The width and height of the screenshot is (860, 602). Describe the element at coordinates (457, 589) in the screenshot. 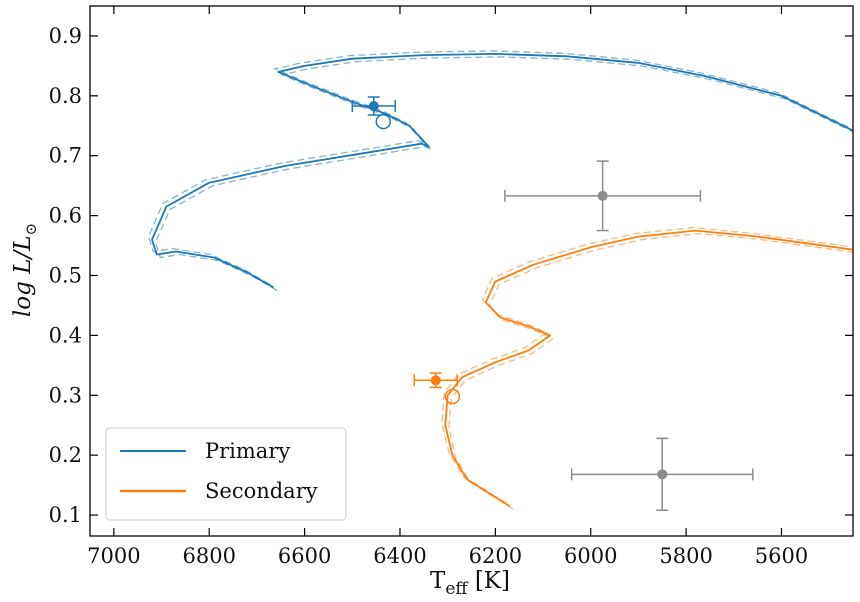

I see `x-axis-label-sub: eff` at that location.